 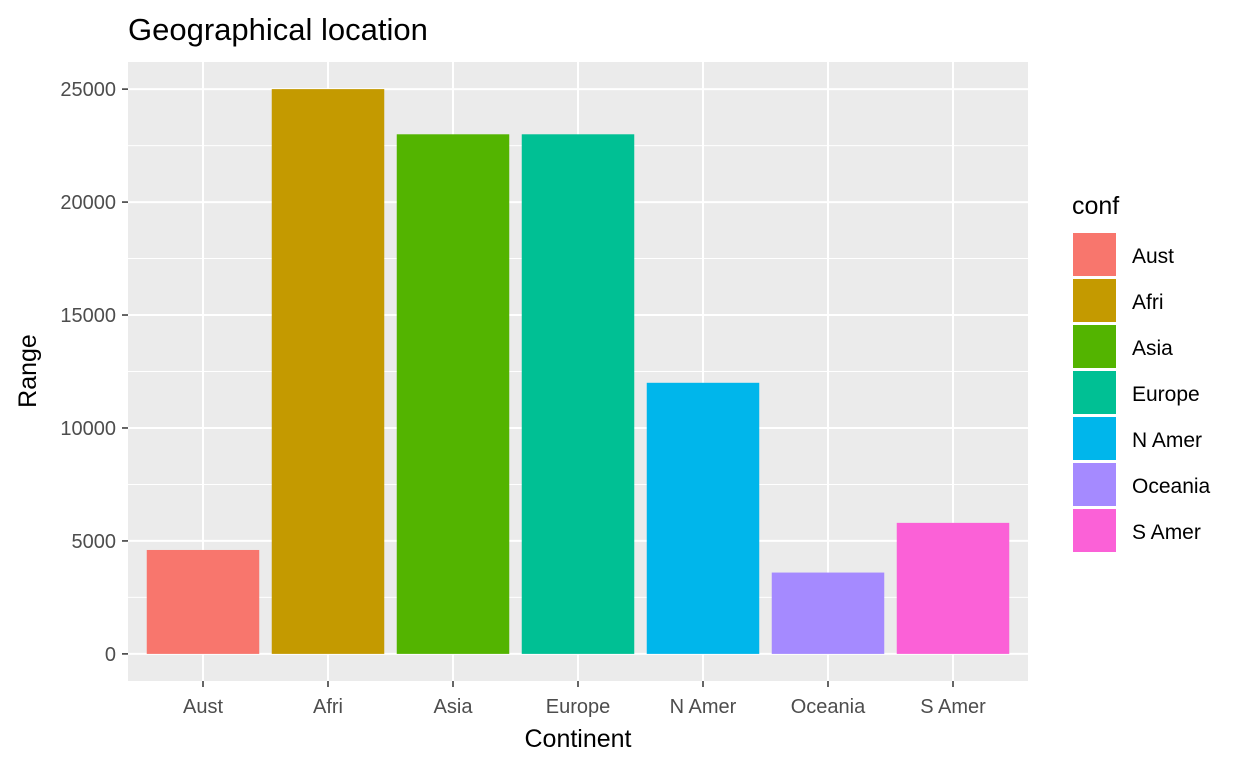 I want to click on y-tick-label: 5000, so click(x=94, y=542).